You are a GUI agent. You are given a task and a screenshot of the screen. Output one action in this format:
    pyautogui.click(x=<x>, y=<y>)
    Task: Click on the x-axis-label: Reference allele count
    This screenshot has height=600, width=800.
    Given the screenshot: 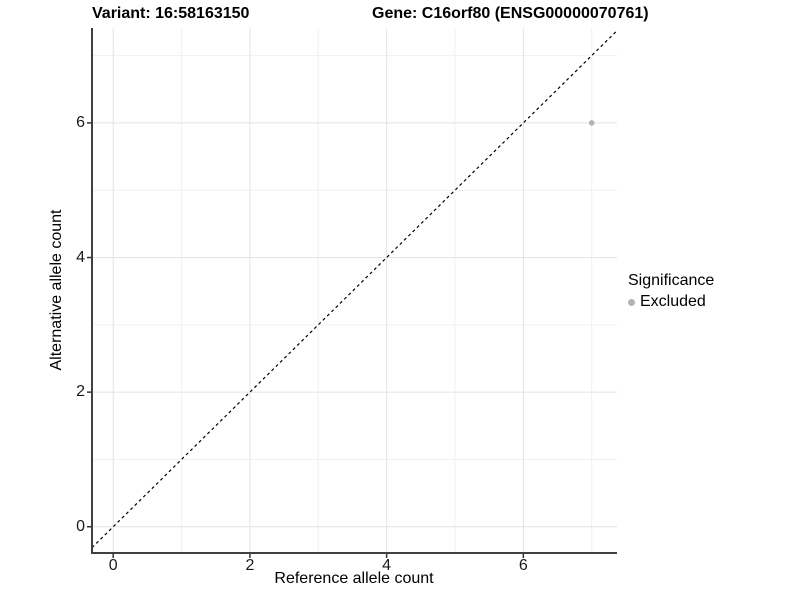 What is the action you would take?
    pyautogui.click(x=354, y=578)
    